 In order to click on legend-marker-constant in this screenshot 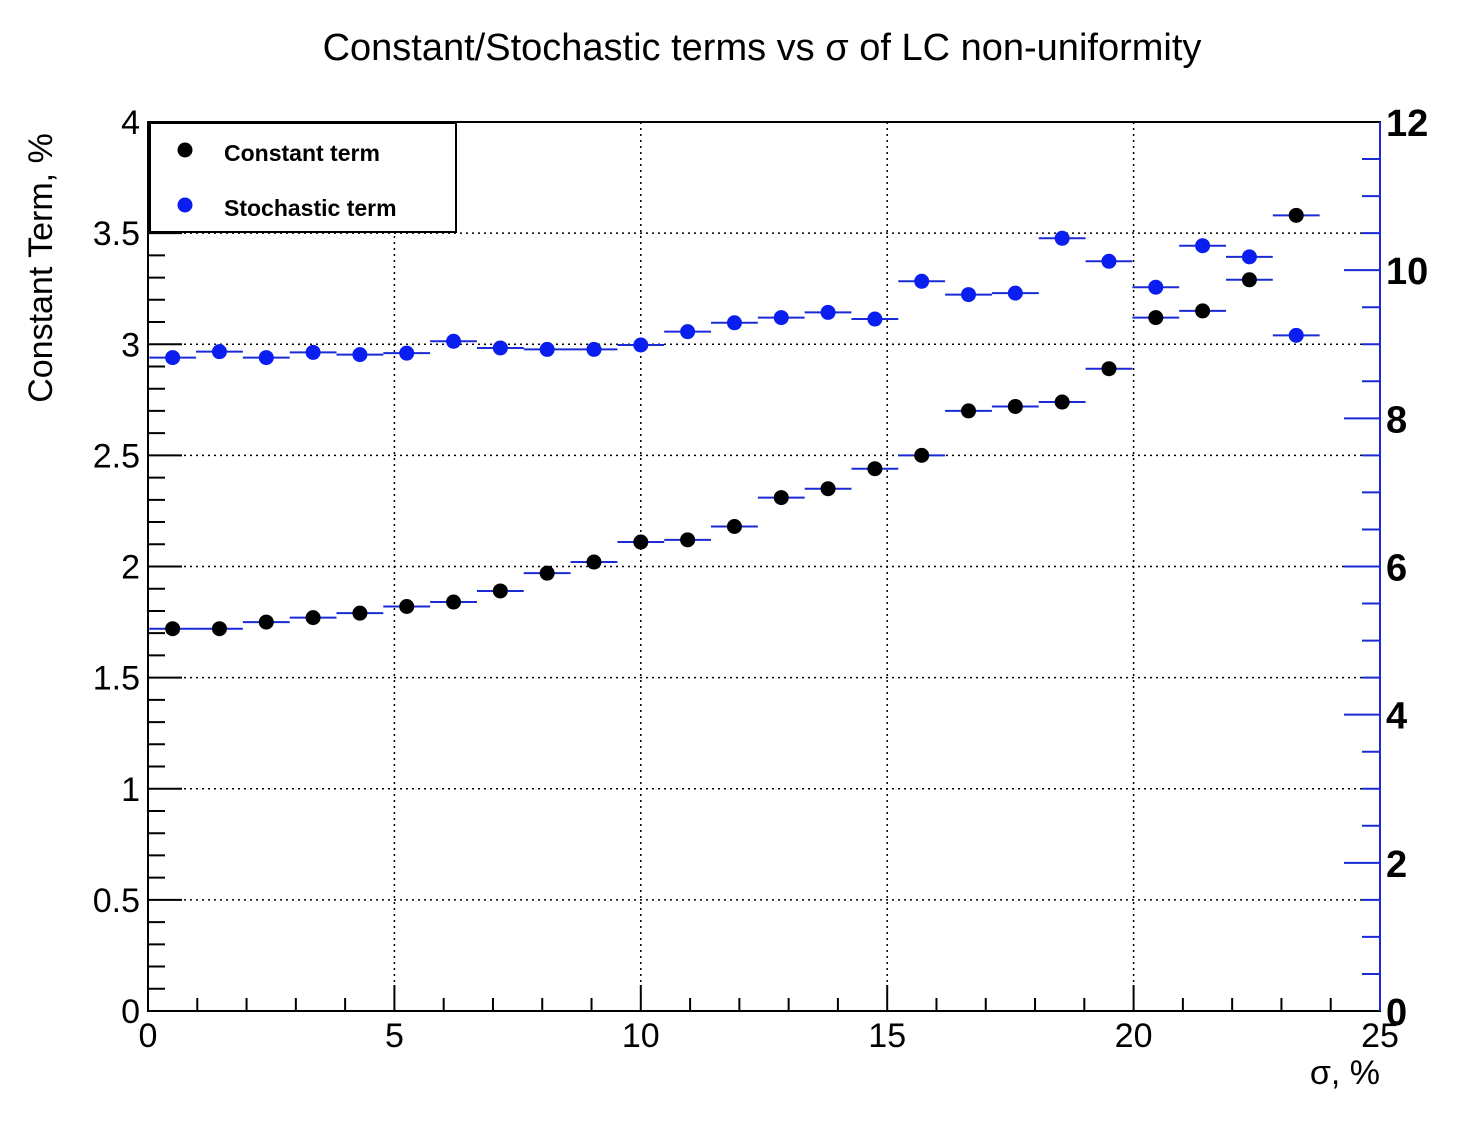, I will do `click(185, 150)`.